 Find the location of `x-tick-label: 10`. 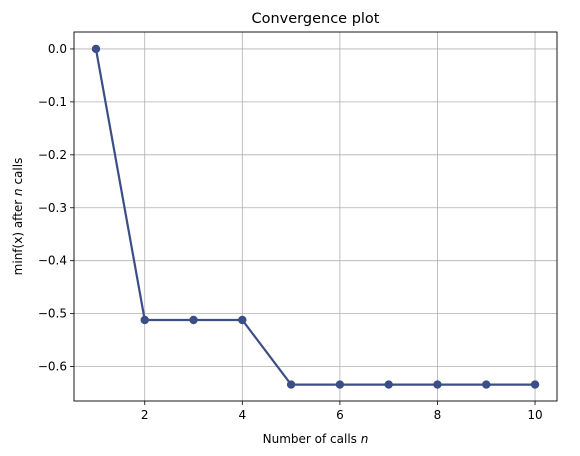

x-tick-label: 10 is located at coordinates (534, 415).